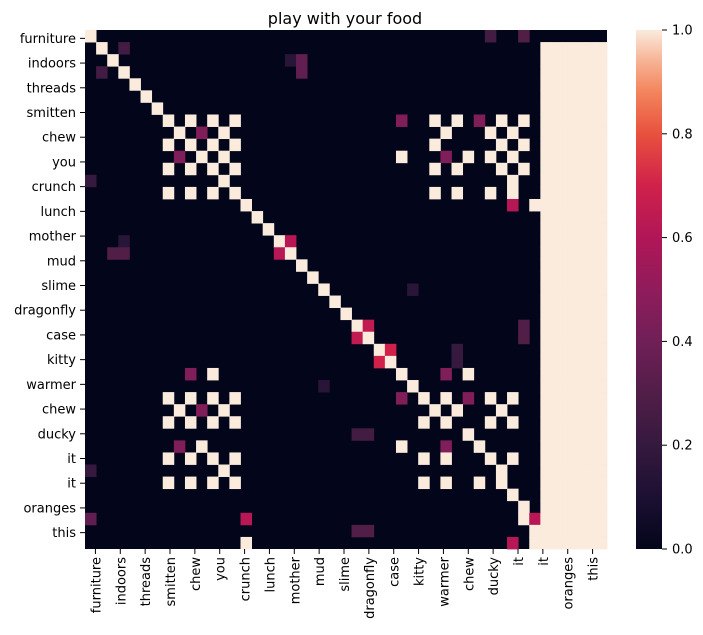 This screenshot has width=703, height=635. Describe the element at coordinates (420, 571) in the screenshot. I see `x-tick-label: kitty` at that location.